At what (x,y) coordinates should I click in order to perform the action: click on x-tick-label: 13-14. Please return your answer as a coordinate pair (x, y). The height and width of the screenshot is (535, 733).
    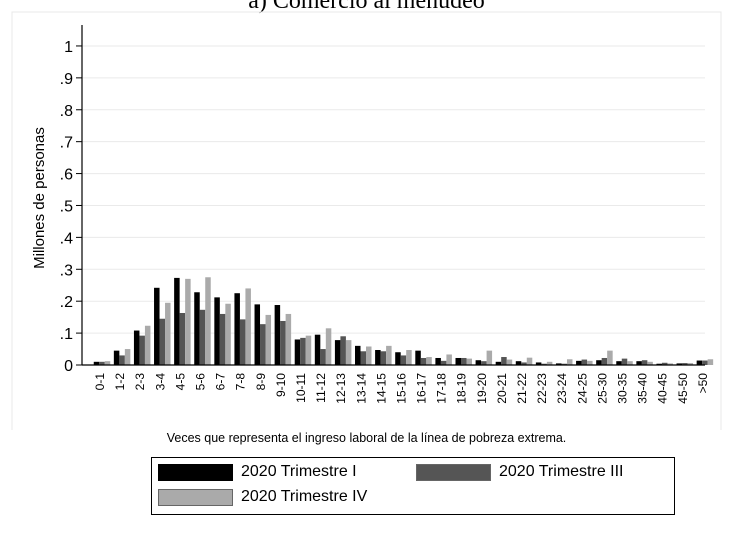
    Looking at the image, I should click on (361, 388).